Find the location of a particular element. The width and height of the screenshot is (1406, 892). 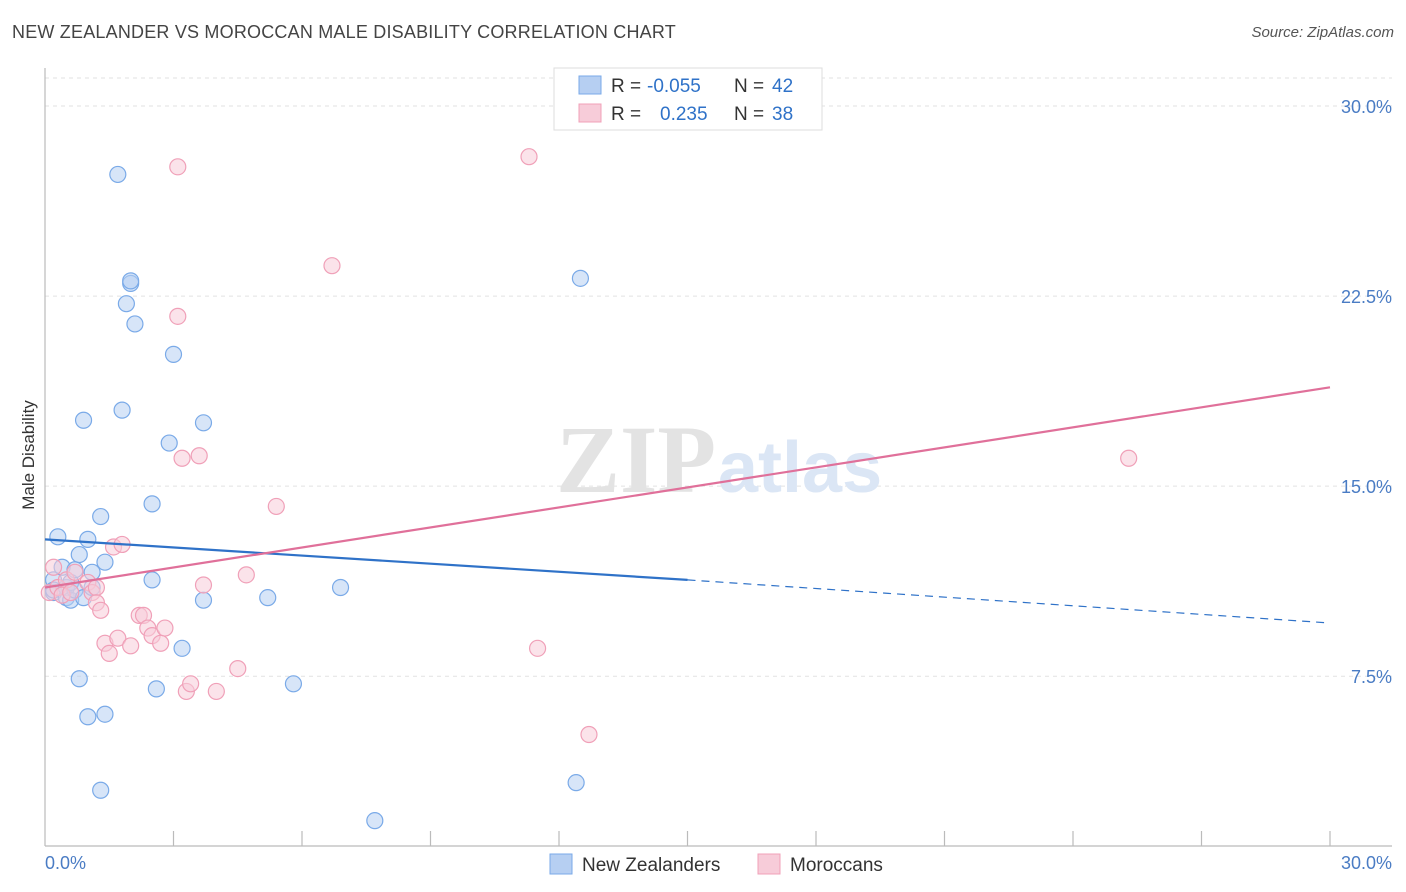

legend-n-value-0: 42 is located at coordinates (782, 86).